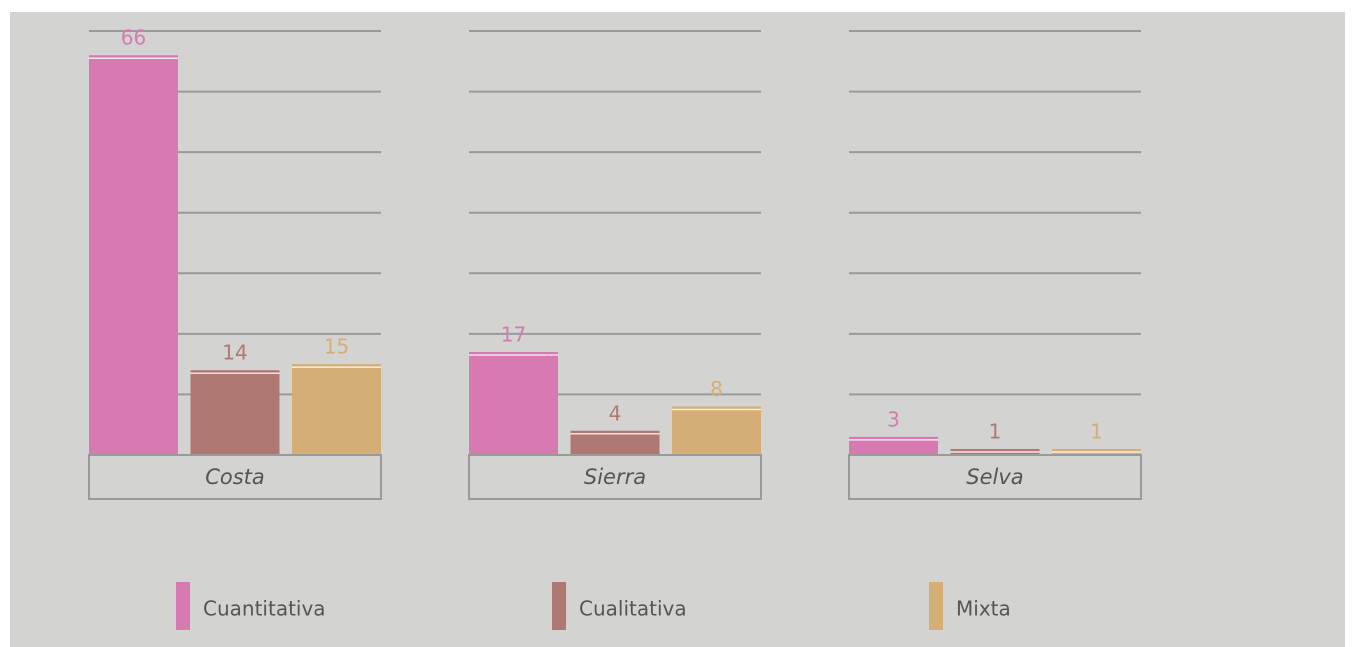 The width and height of the screenshot is (1355, 647). What do you see at coordinates (716, 389) in the screenshot?
I see `value-label: 8` at bounding box center [716, 389].